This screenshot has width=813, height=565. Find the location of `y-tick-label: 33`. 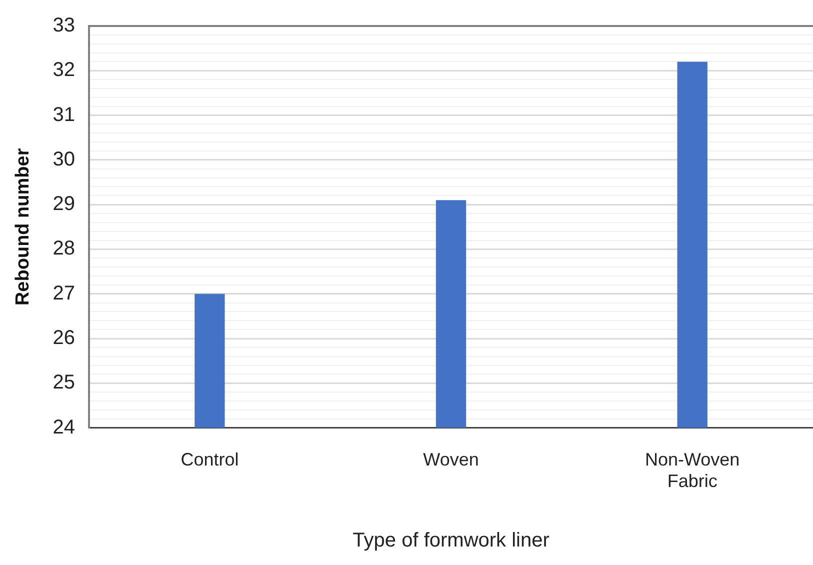

y-tick-label: 33 is located at coordinates (64, 25).